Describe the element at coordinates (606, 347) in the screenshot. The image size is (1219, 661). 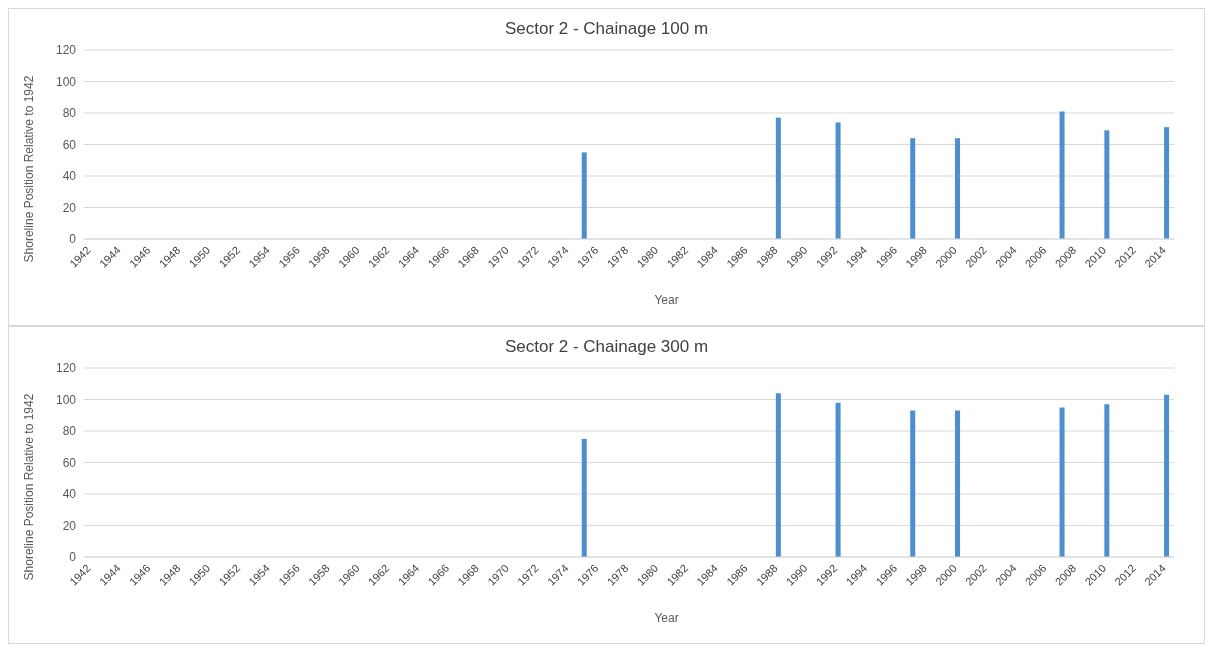
I see `chart-title: Sector 2 - Chainage 300 m` at that location.